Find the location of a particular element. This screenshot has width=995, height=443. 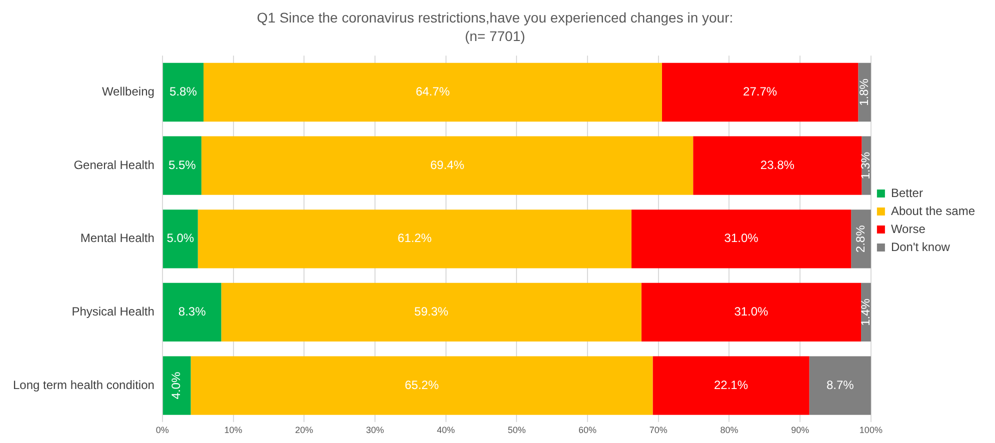

data-label: 59.3% is located at coordinates (431, 311).